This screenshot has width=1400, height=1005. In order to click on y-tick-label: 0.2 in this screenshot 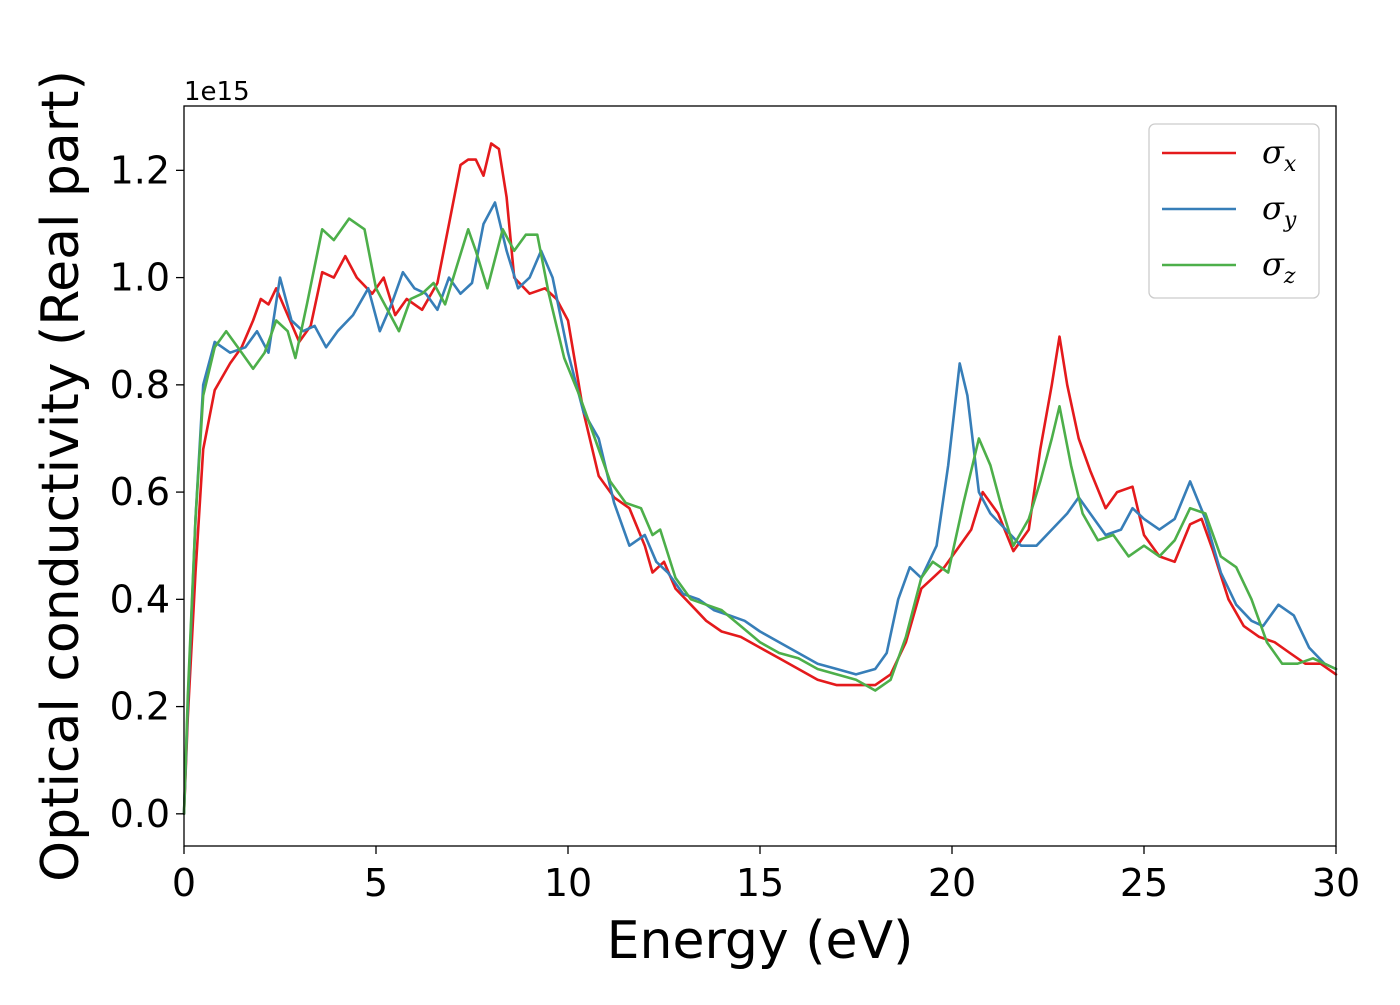, I will do `click(140, 707)`.